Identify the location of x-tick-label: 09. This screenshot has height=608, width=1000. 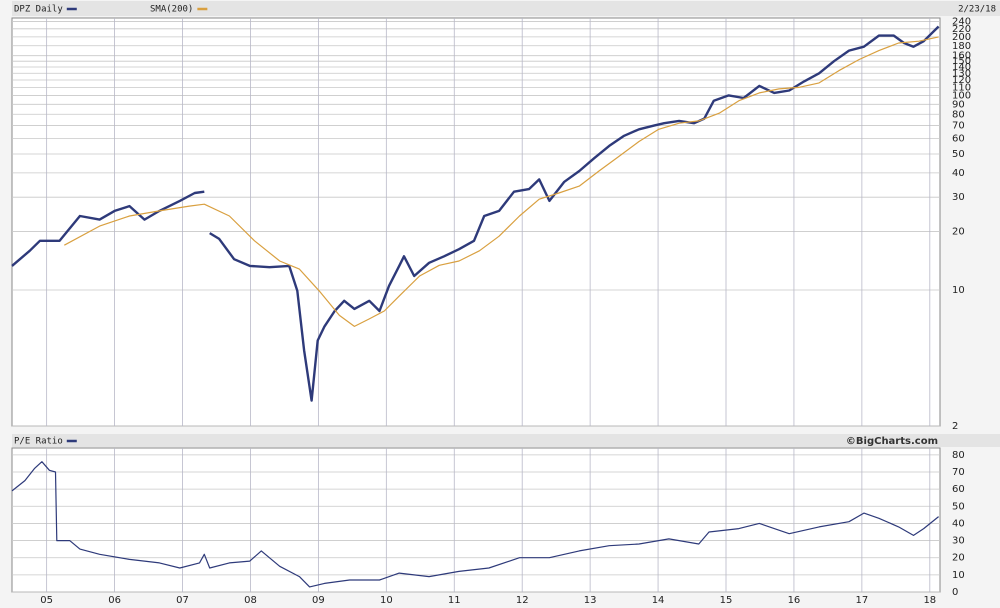
(318, 600).